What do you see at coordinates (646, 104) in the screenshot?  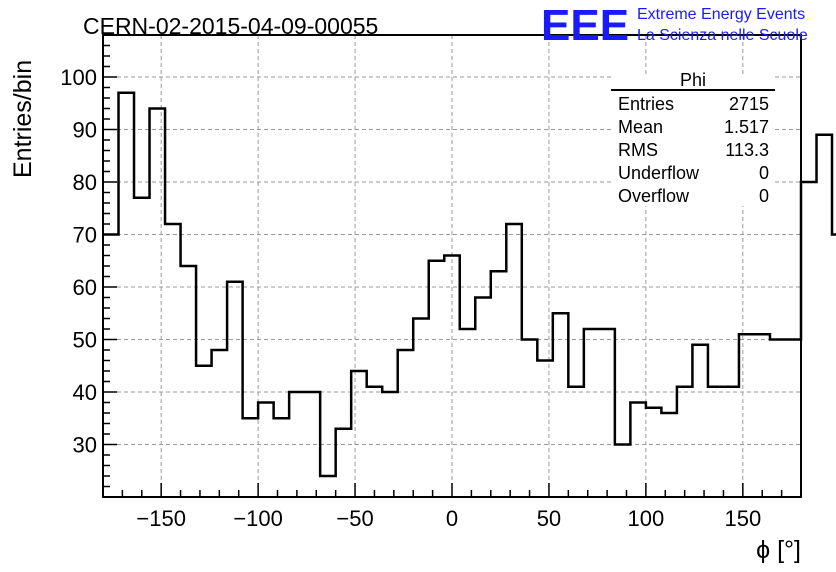 I see `stats-row-label: Entries` at bounding box center [646, 104].